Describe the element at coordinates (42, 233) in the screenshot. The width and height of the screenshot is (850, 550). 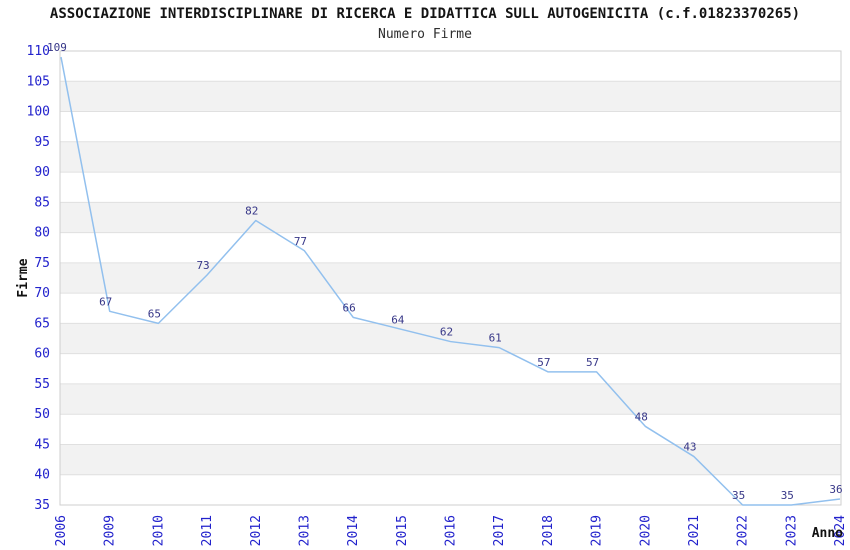
I see `y-tick-label: 80` at that location.